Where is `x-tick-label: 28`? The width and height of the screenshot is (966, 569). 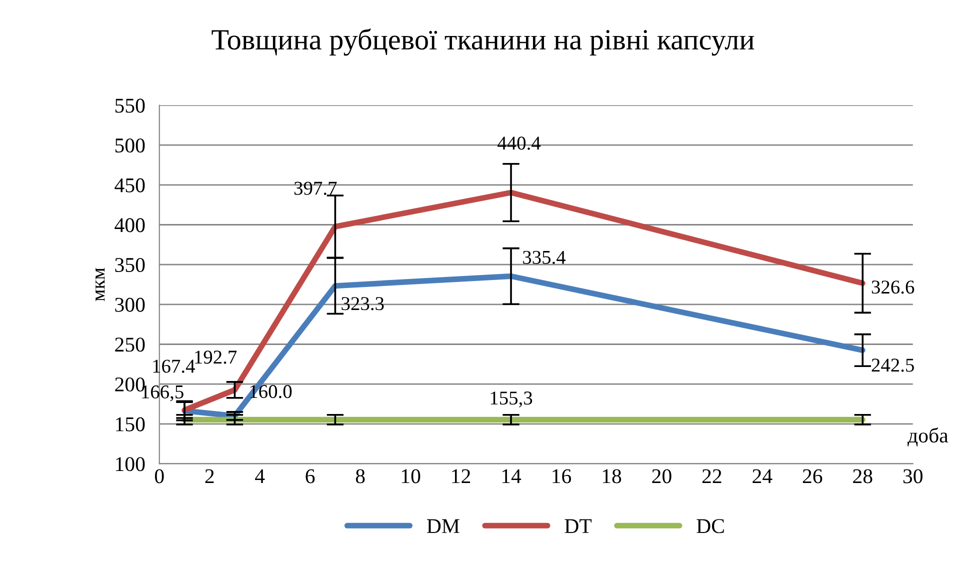
x-tick-label: 28 is located at coordinates (862, 476).